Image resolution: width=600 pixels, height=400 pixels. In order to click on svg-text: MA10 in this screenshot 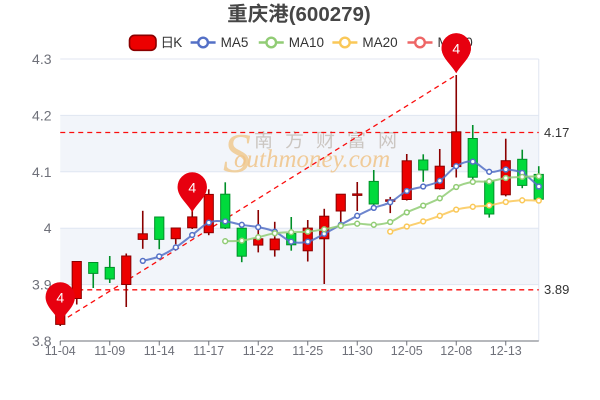, I will do `click(306, 42)`.